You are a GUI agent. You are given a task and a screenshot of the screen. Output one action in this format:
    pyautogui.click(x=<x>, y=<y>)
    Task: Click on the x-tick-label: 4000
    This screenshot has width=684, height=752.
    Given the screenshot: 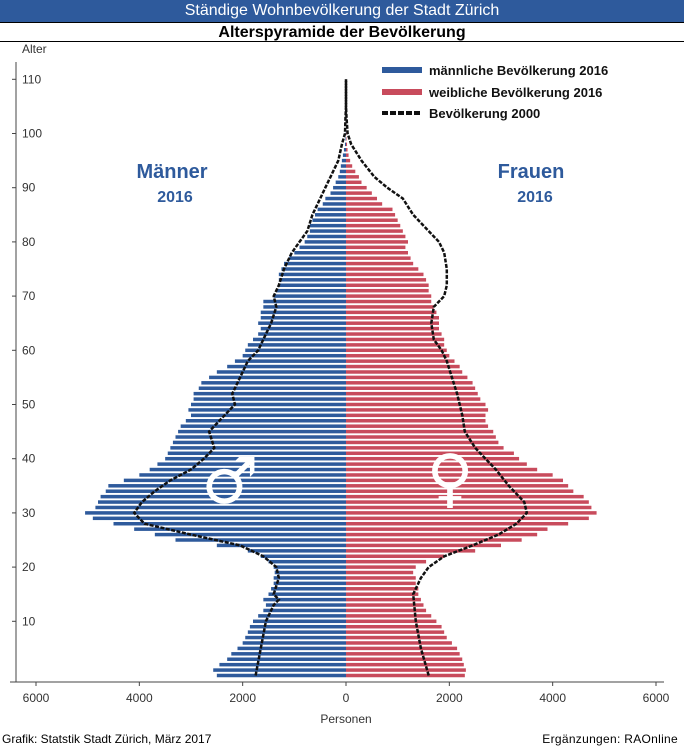 What is the action you would take?
    pyautogui.click(x=139, y=698)
    